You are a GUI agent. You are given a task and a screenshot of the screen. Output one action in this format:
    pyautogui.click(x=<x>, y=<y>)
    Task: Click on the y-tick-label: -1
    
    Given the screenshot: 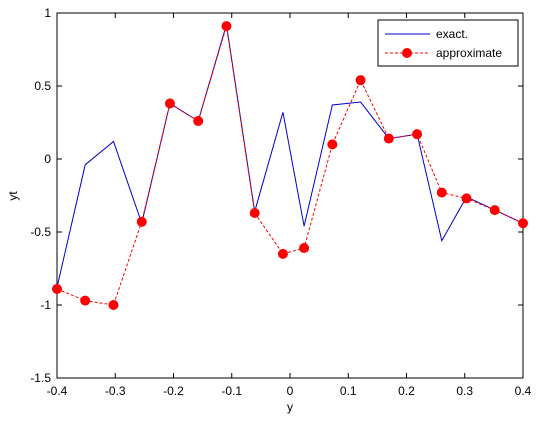 What is the action you would take?
    pyautogui.click(x=45, y=305)
    